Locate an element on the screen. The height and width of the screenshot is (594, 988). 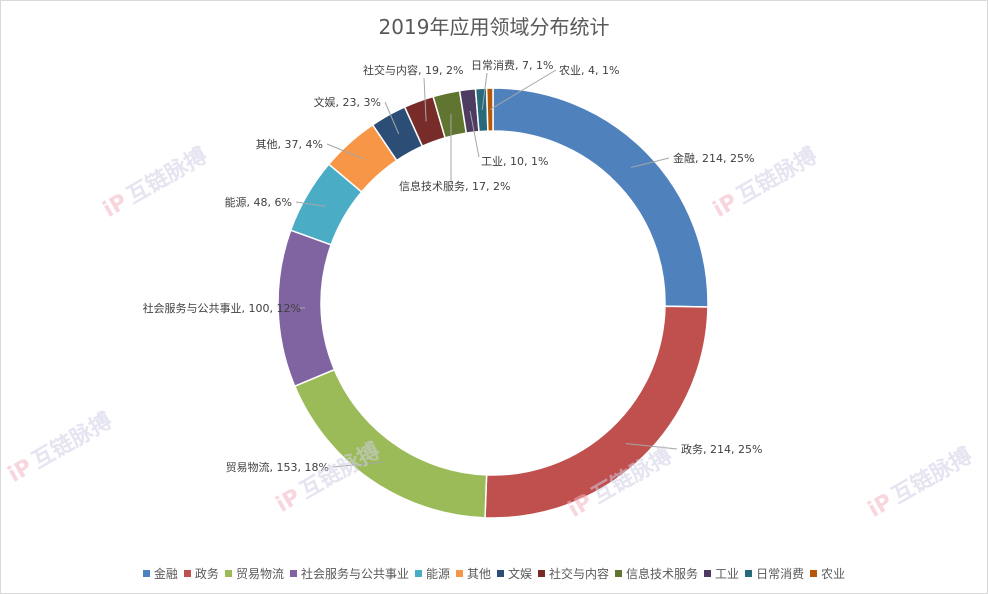
leader-line-金融 is located at coordinates (650, 162).